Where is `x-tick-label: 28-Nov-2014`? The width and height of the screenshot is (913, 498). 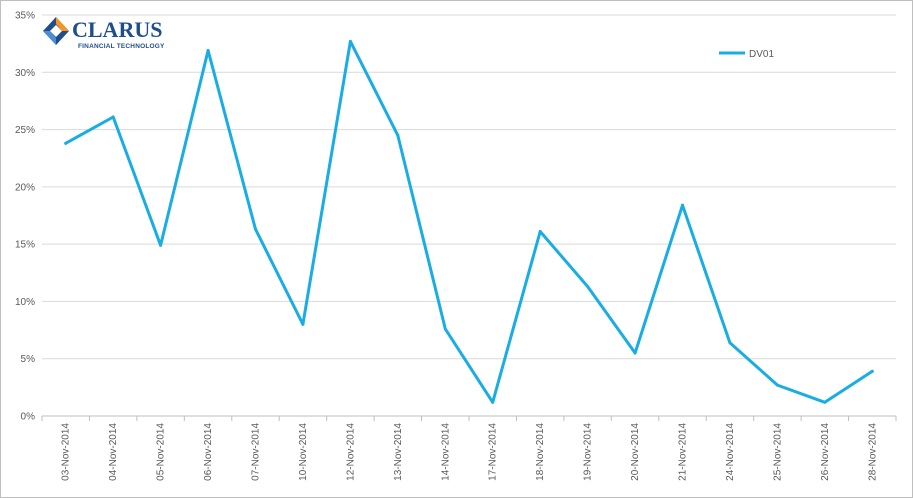
x-tick-label: 28-Nov-2014 is located at coordinates (872, 452).